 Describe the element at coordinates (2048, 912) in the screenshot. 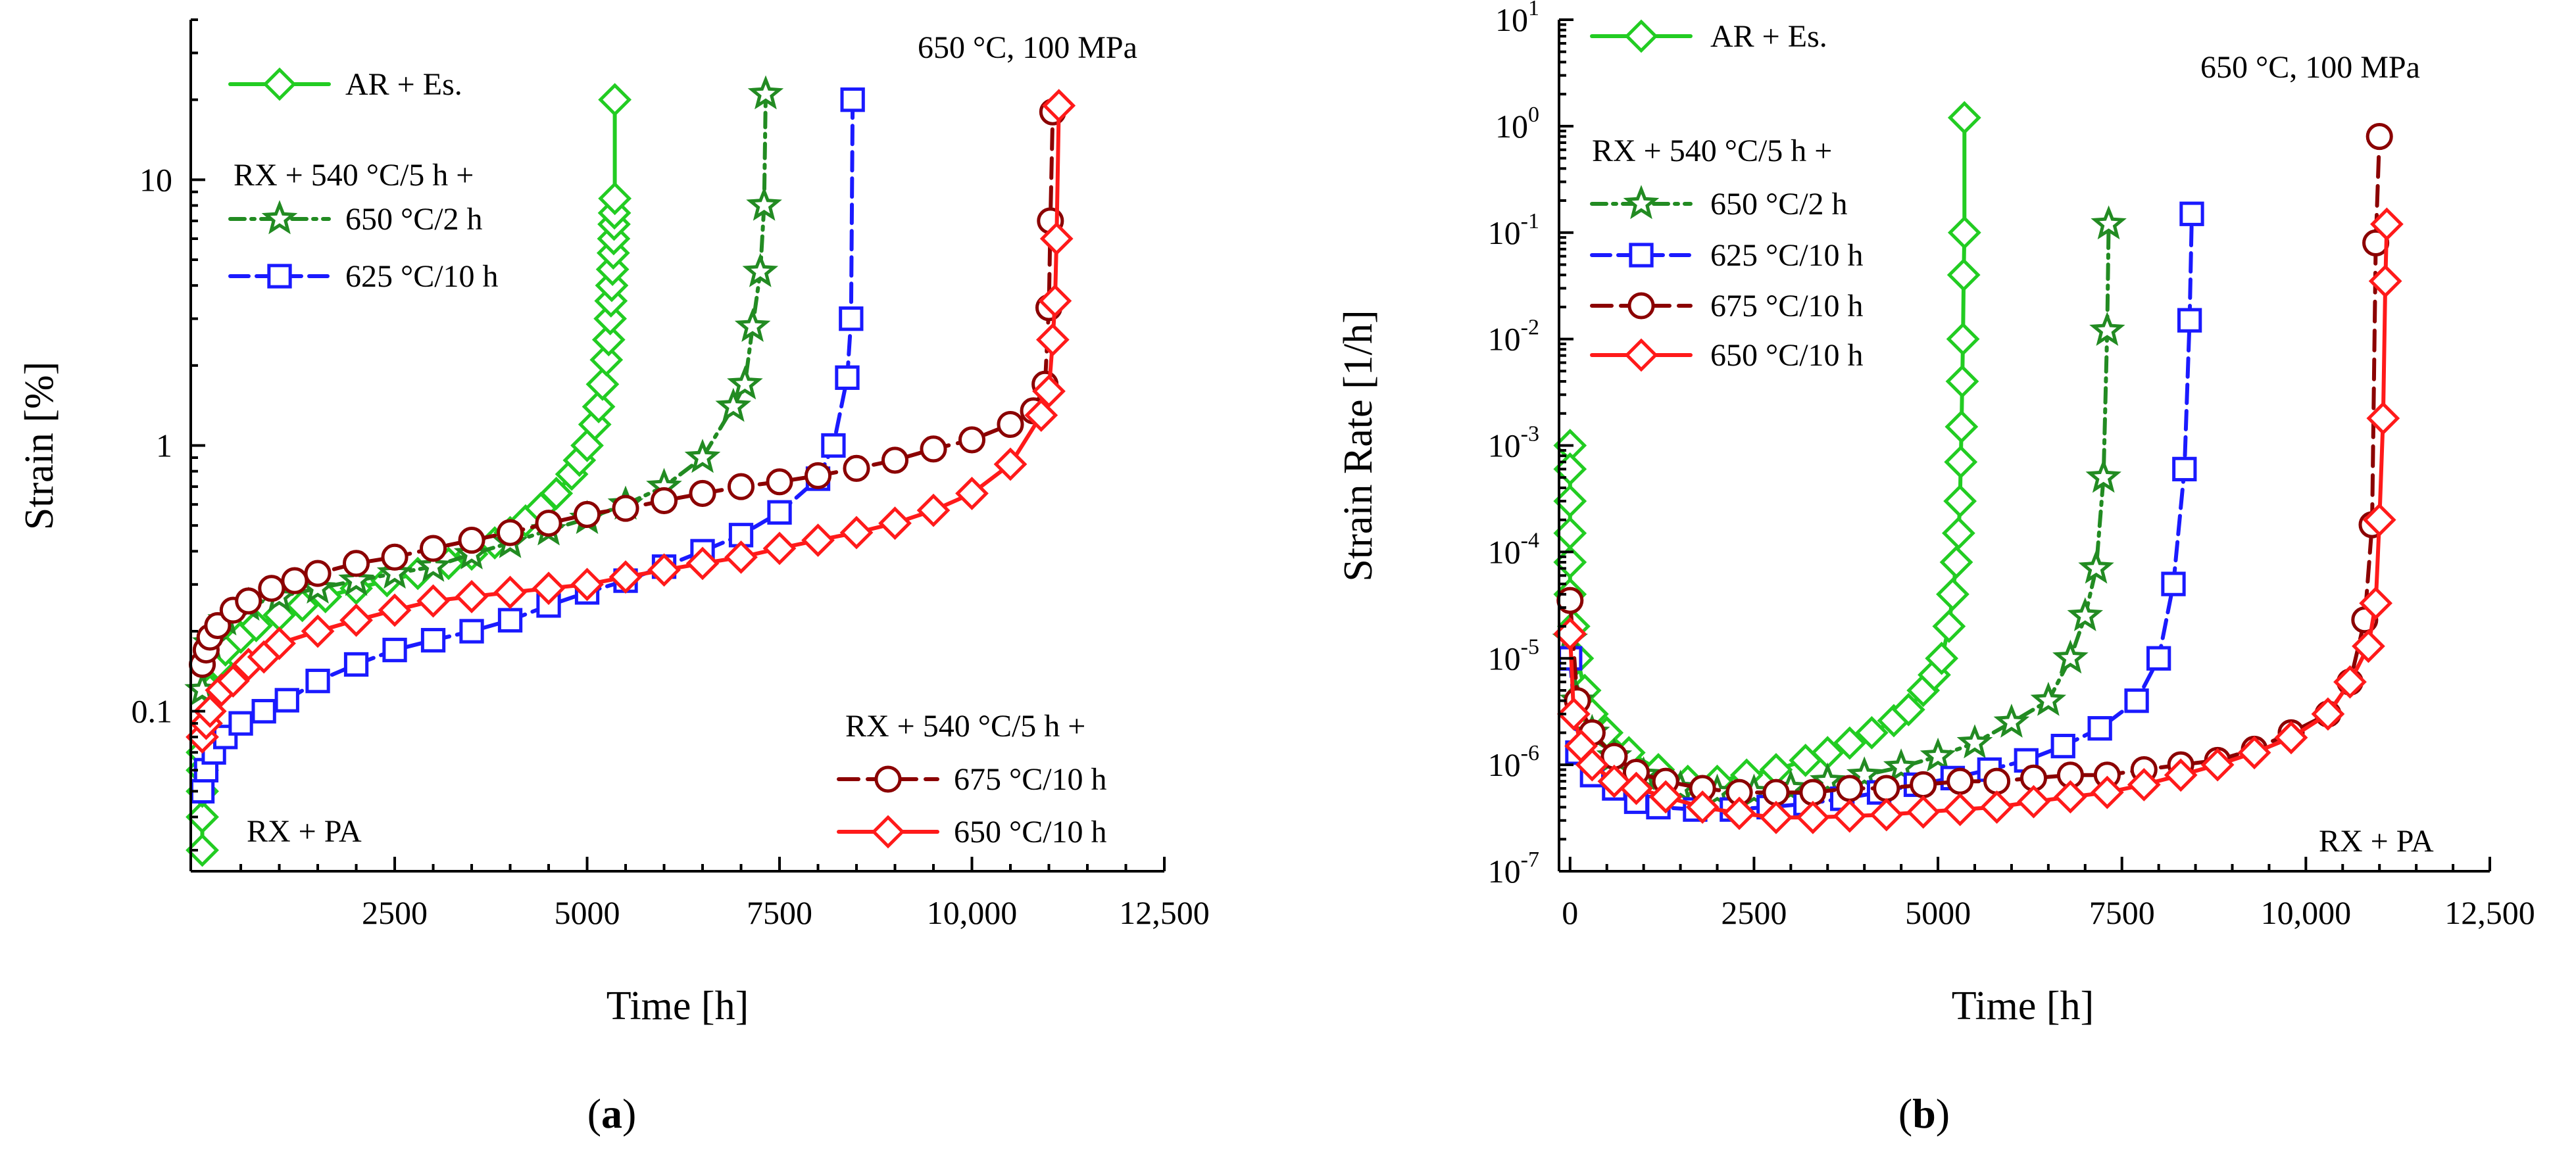

I see `panel-b-x-tick-labels: 0 2500 5000 7500 10,000 12,500` at that location.